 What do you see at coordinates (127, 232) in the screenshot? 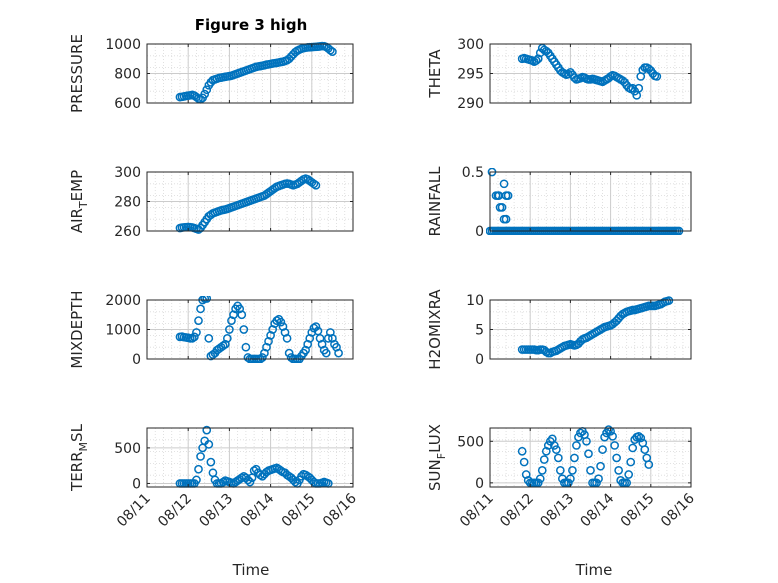
I see `y-tick-label: 260` at bounding box center [127, 232].